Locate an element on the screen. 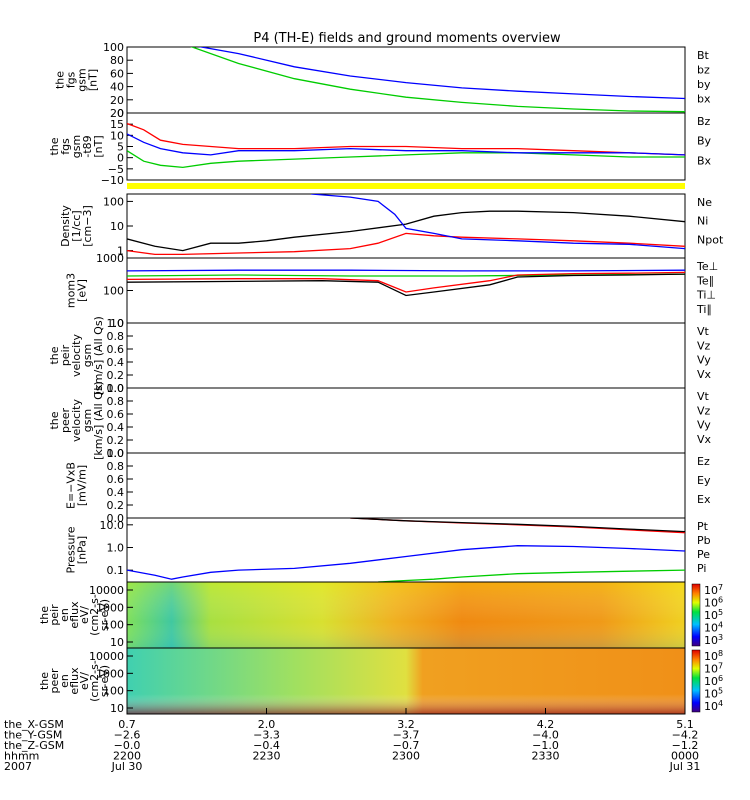  p6-ytick-label: 0.0 is located at coordinates (116, 453).